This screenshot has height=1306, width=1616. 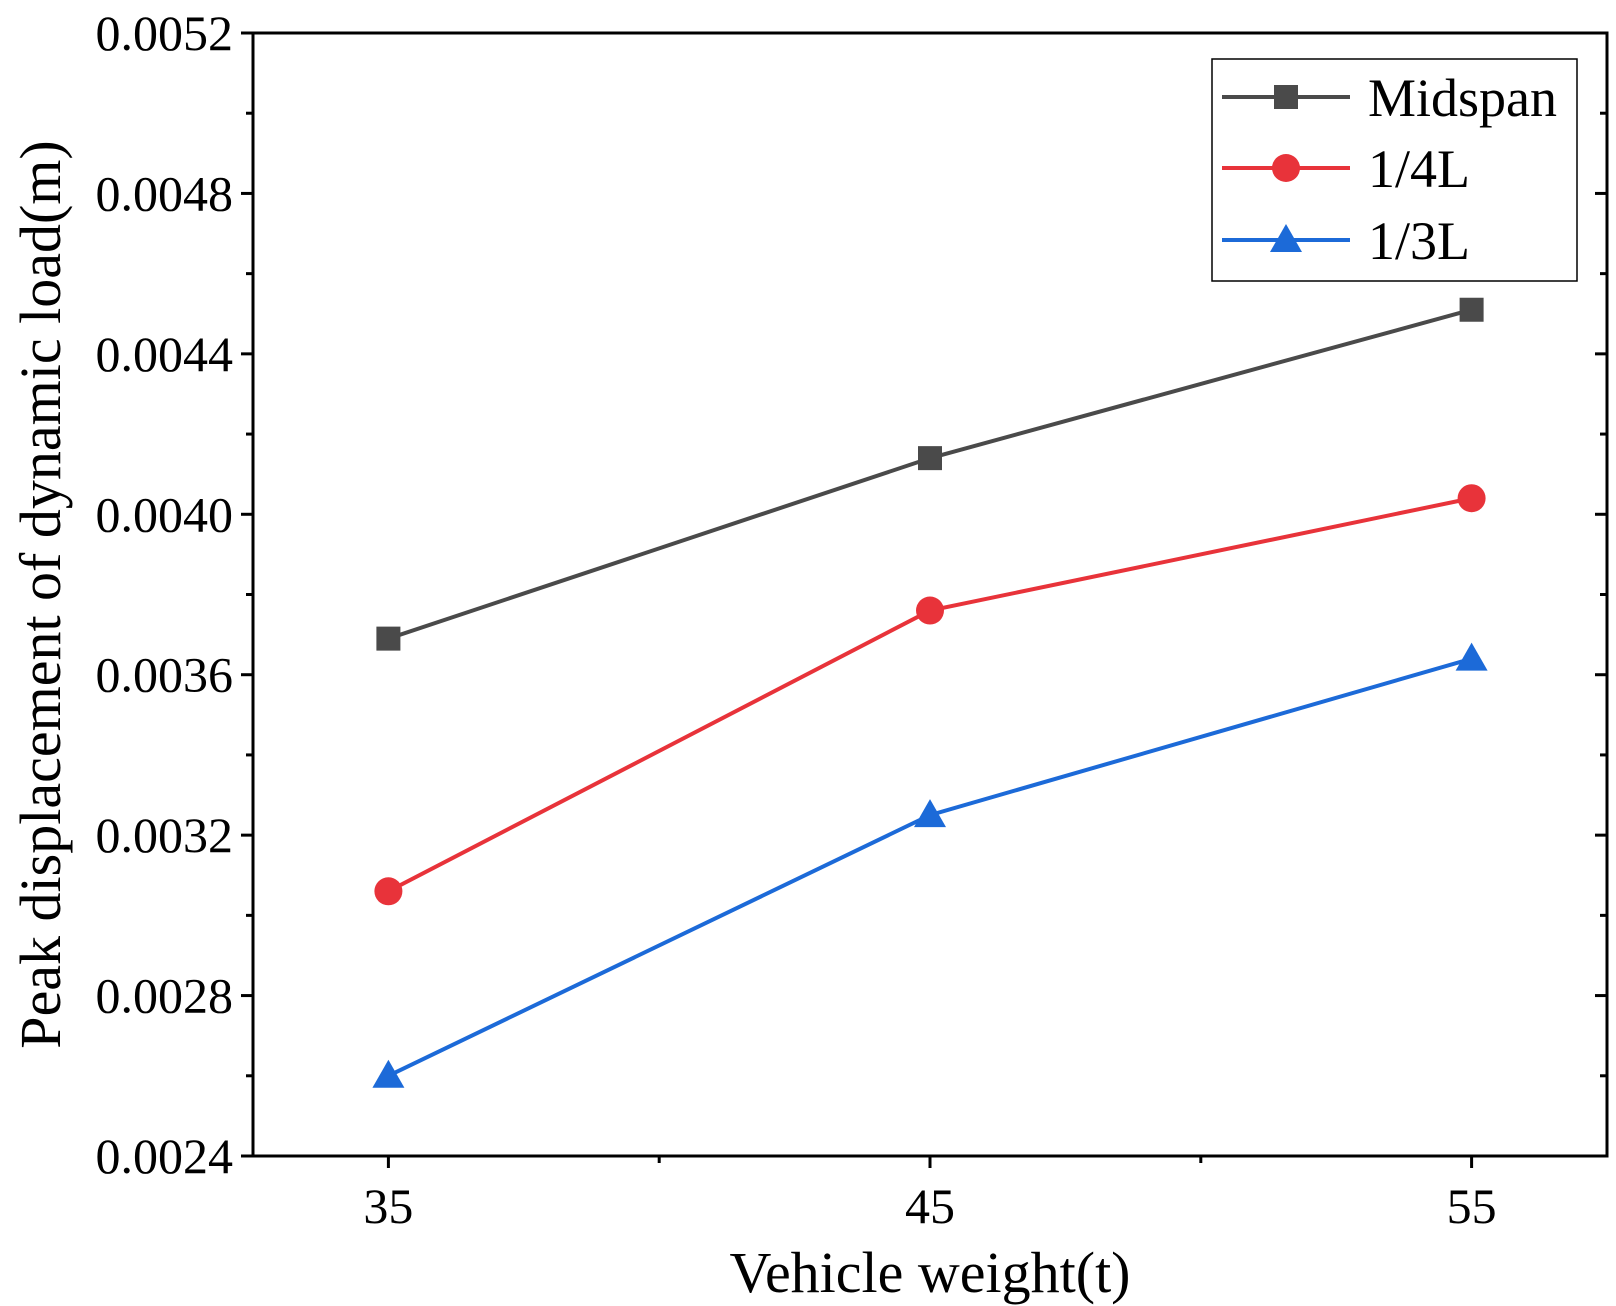 I want to click on legend-label: 1/4L, so click(x=1419, y=169).